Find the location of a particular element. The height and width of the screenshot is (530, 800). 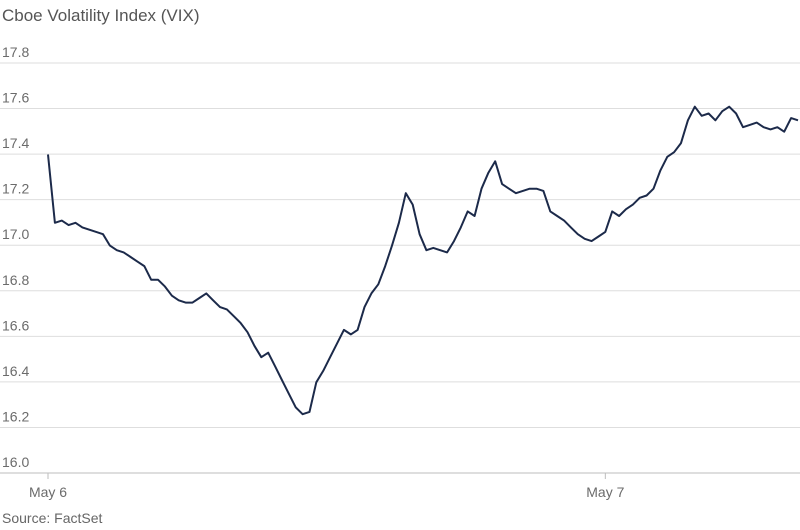

y-tick-label: 16.4 is located at coordinates (15, 371).